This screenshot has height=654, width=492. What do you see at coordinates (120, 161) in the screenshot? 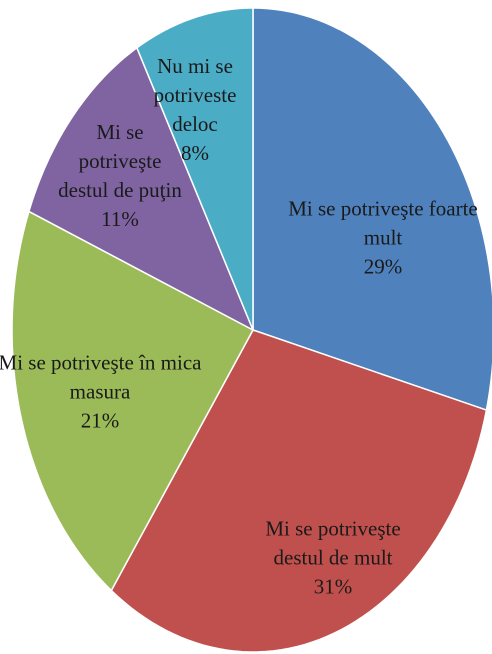
I see `category-label: Mi se potriveşte destul de puţin` at bounding box center [120, 161].